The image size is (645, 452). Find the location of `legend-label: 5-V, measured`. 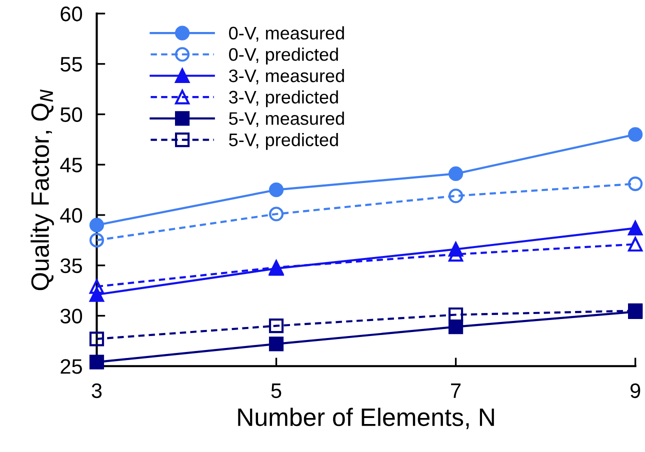

legend-label: 5-V, measured is located at coordinates (286, 120).